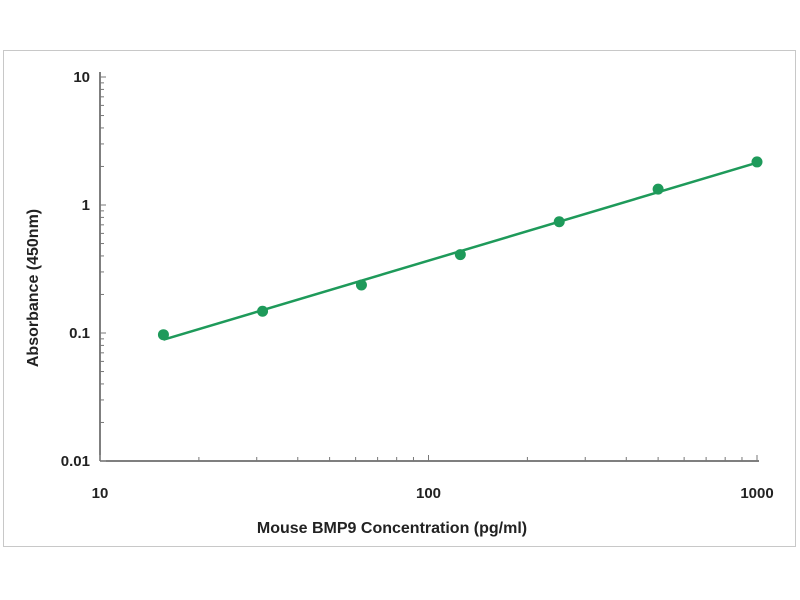 The image size is (800, 600). I want to click on y-tick-label: 10, so click(81, 77).